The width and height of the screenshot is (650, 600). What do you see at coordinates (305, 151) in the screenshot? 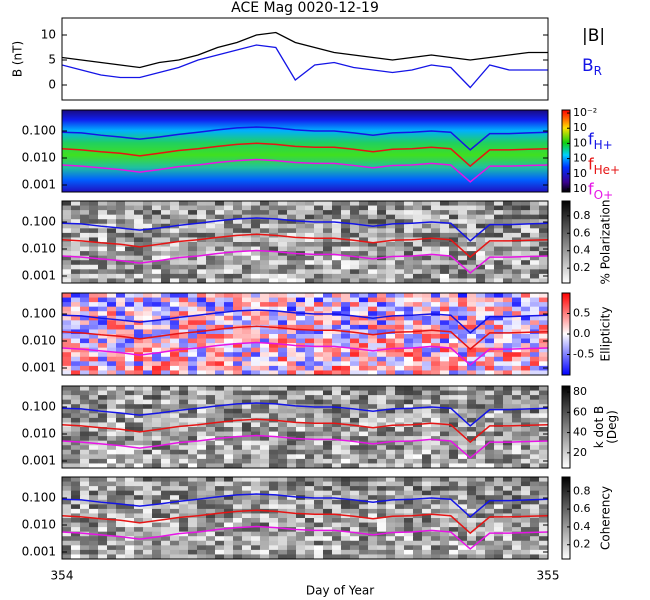
I see `plot-frame` at bounding box center [305, 151].